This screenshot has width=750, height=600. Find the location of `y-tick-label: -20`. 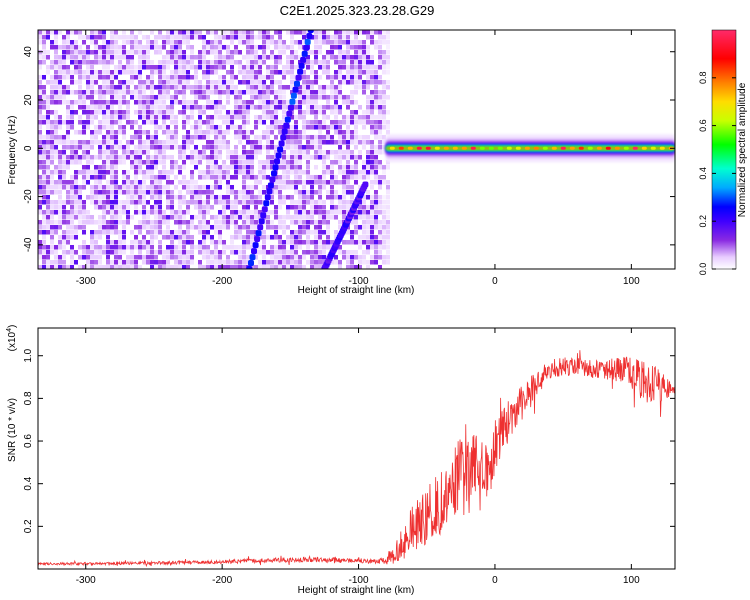

y-tick-label: -20 is located at coordinates (28, 196).